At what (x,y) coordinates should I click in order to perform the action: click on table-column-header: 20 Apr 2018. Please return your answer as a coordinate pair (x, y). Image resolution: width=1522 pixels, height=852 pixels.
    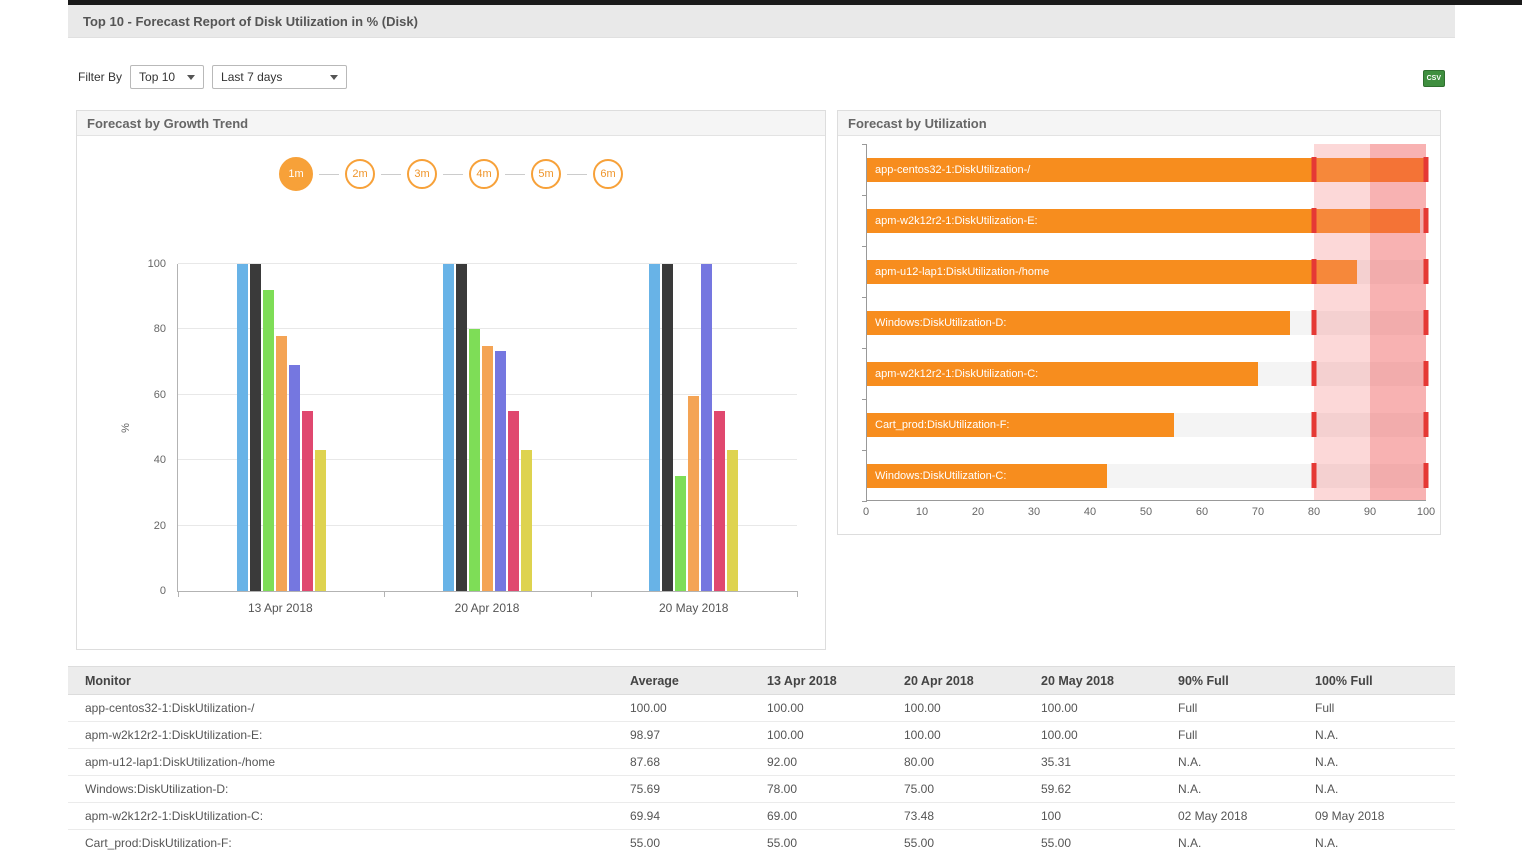
    Looking at the image, I should click on (939, 680).